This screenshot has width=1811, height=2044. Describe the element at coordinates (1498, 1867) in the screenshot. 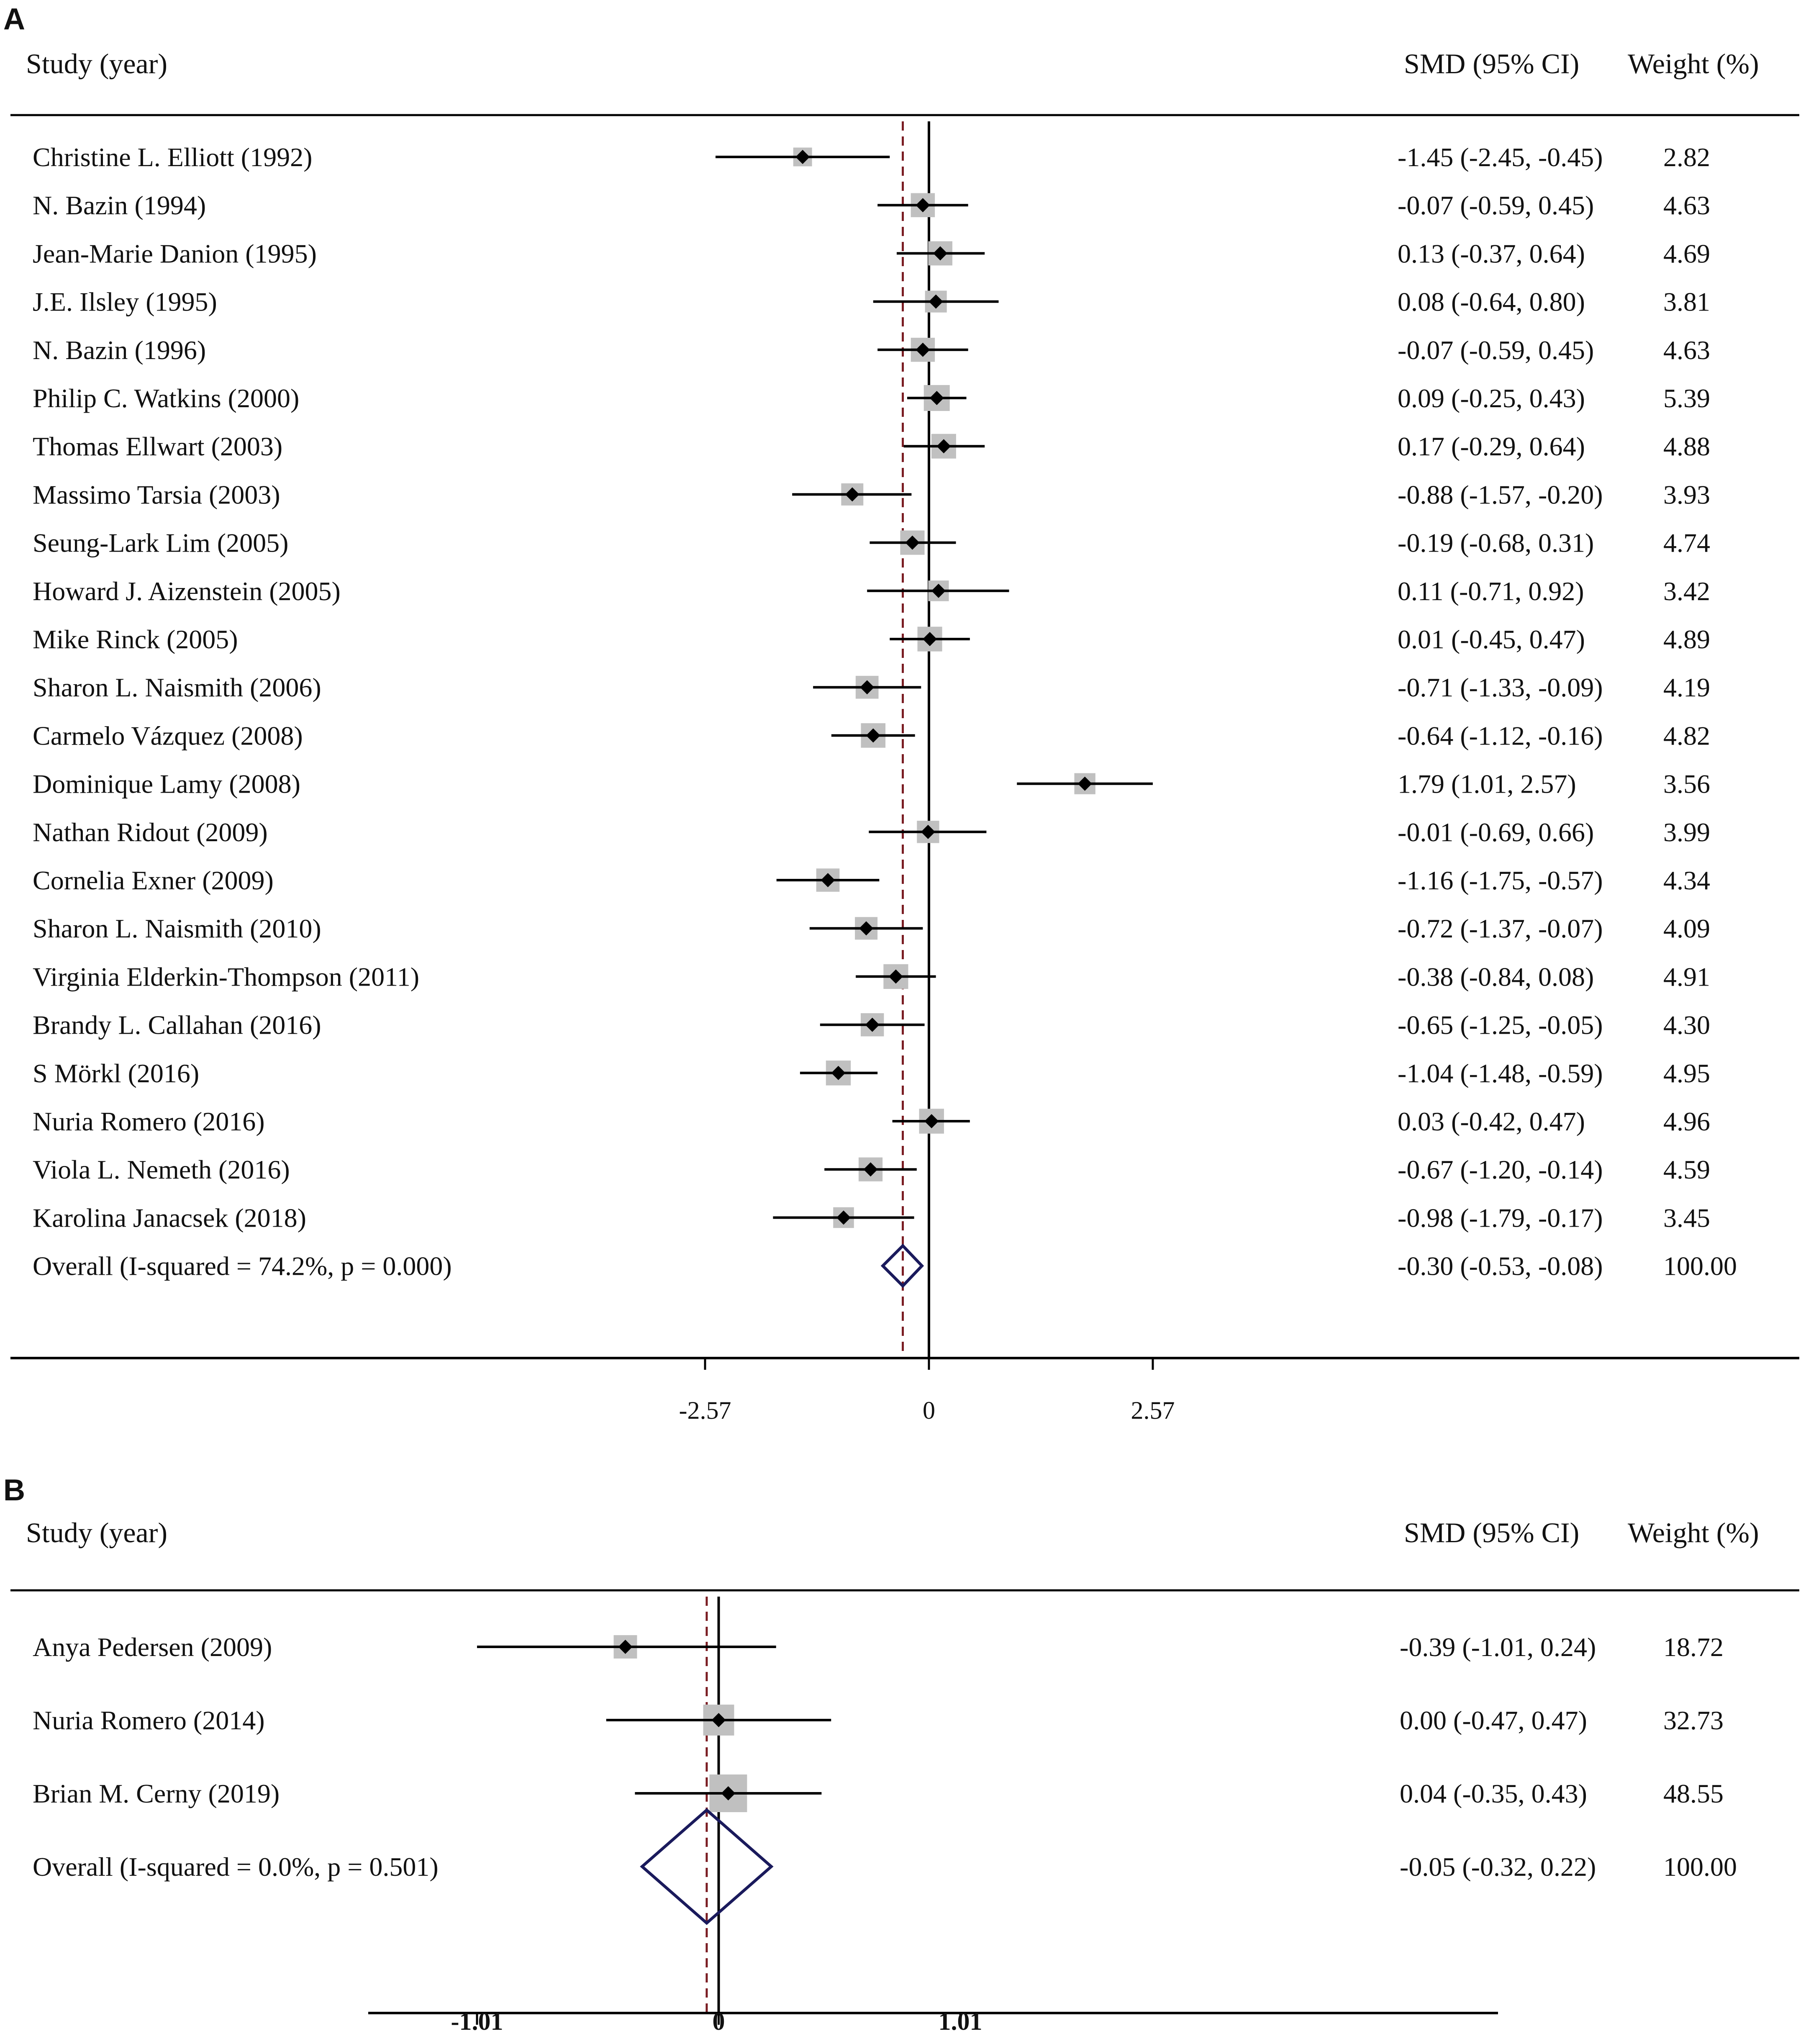

I see `overall-ci-text: -0.05 (-0.32, 0.22)` at that location.